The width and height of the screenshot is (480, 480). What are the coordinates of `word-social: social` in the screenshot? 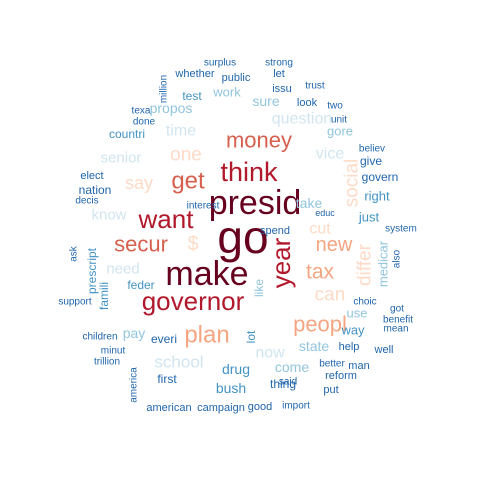 It's located at (352, 183).